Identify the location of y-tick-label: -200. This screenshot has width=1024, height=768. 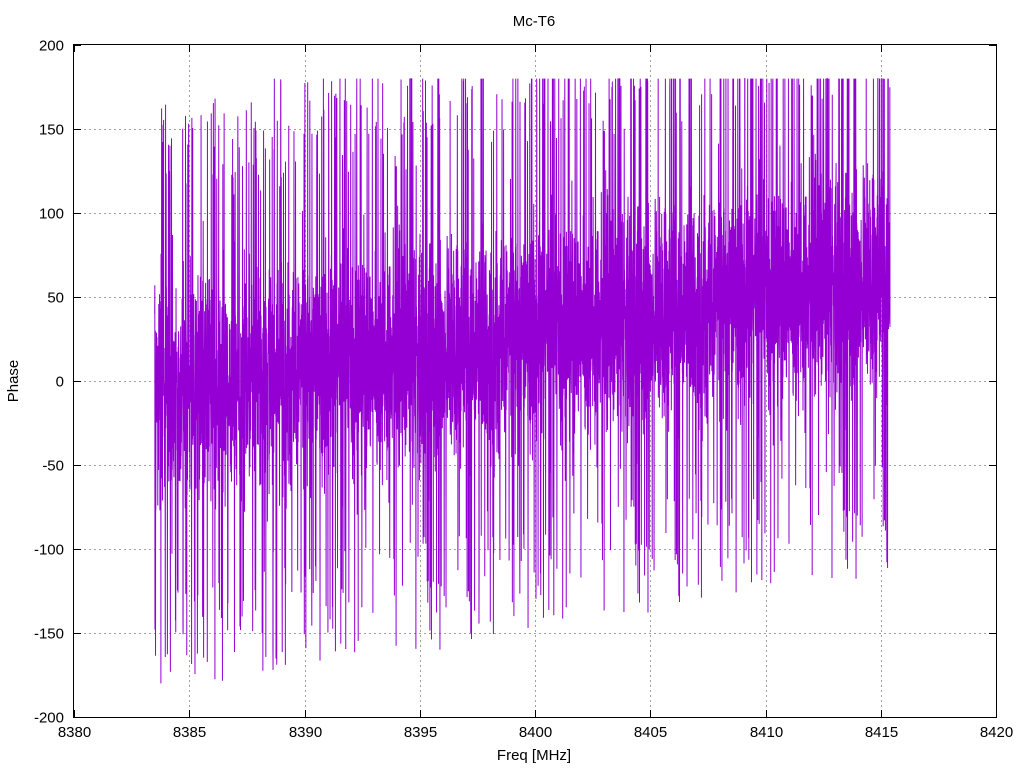
(49, 718).